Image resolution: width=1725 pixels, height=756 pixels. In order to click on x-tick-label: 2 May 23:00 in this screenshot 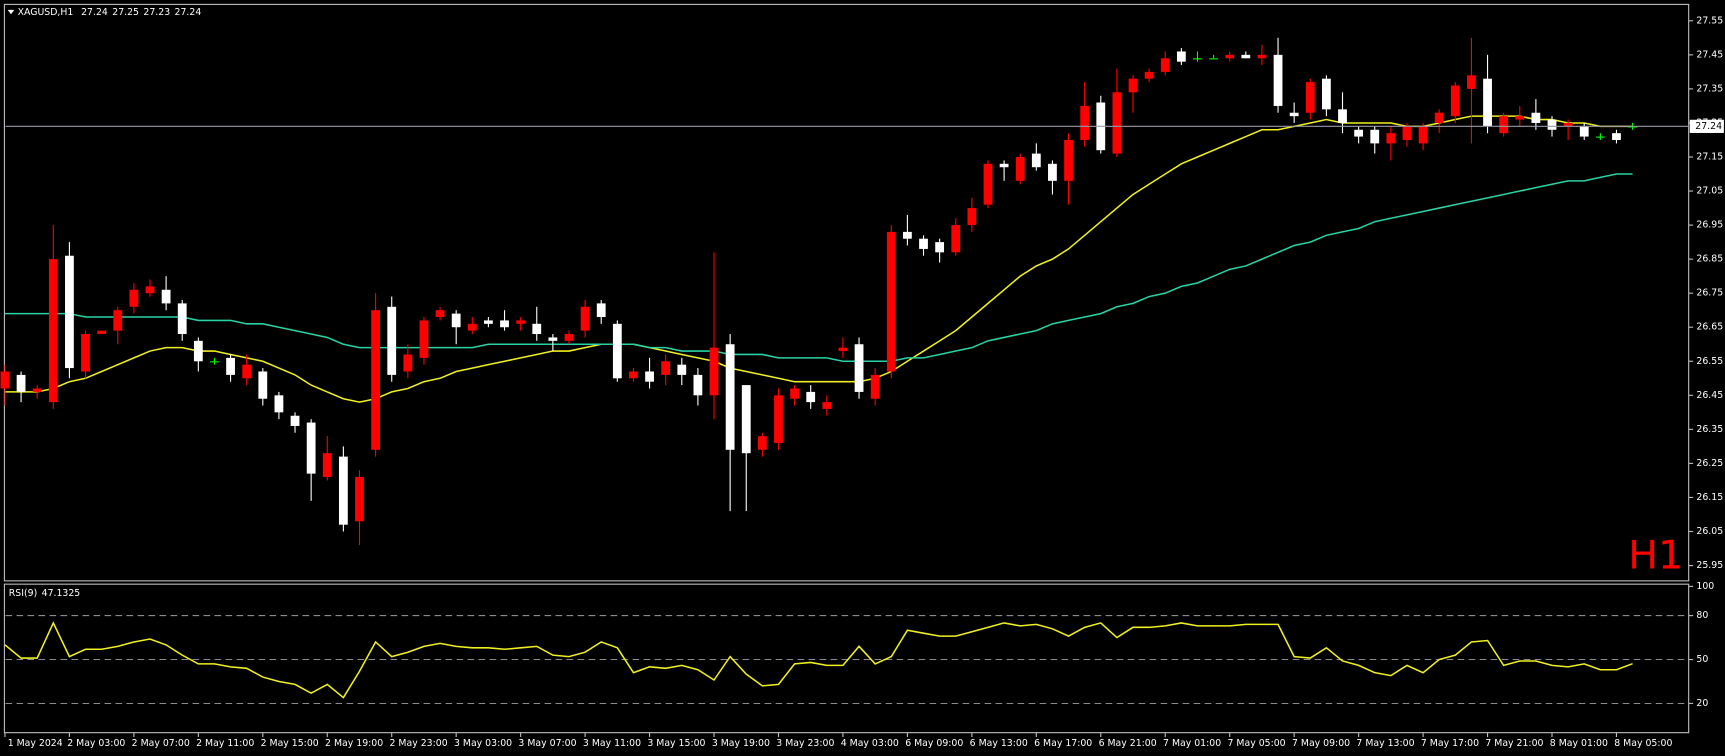, I will do `click(419, 743)`.